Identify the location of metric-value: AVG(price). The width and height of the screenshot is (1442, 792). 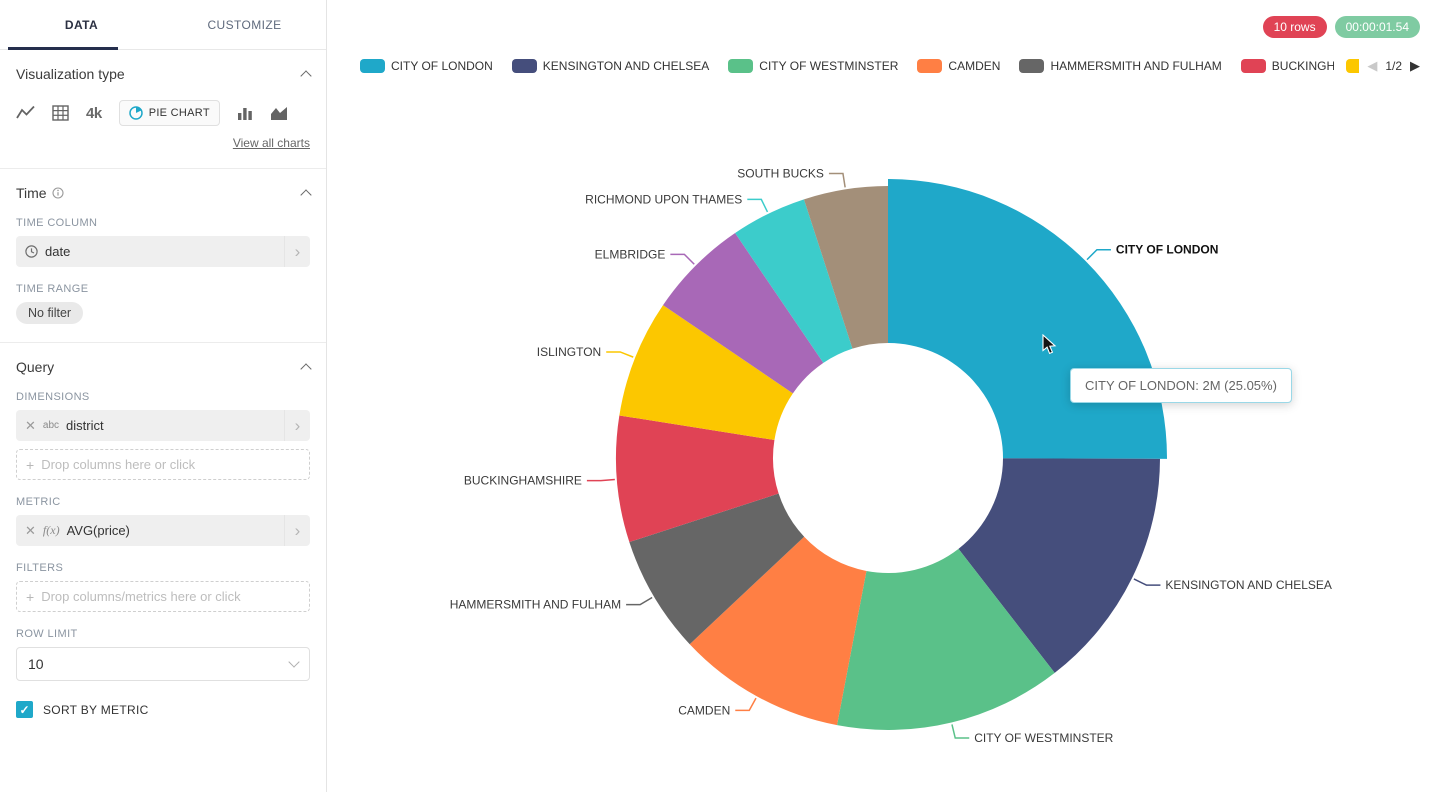
(98, 530).